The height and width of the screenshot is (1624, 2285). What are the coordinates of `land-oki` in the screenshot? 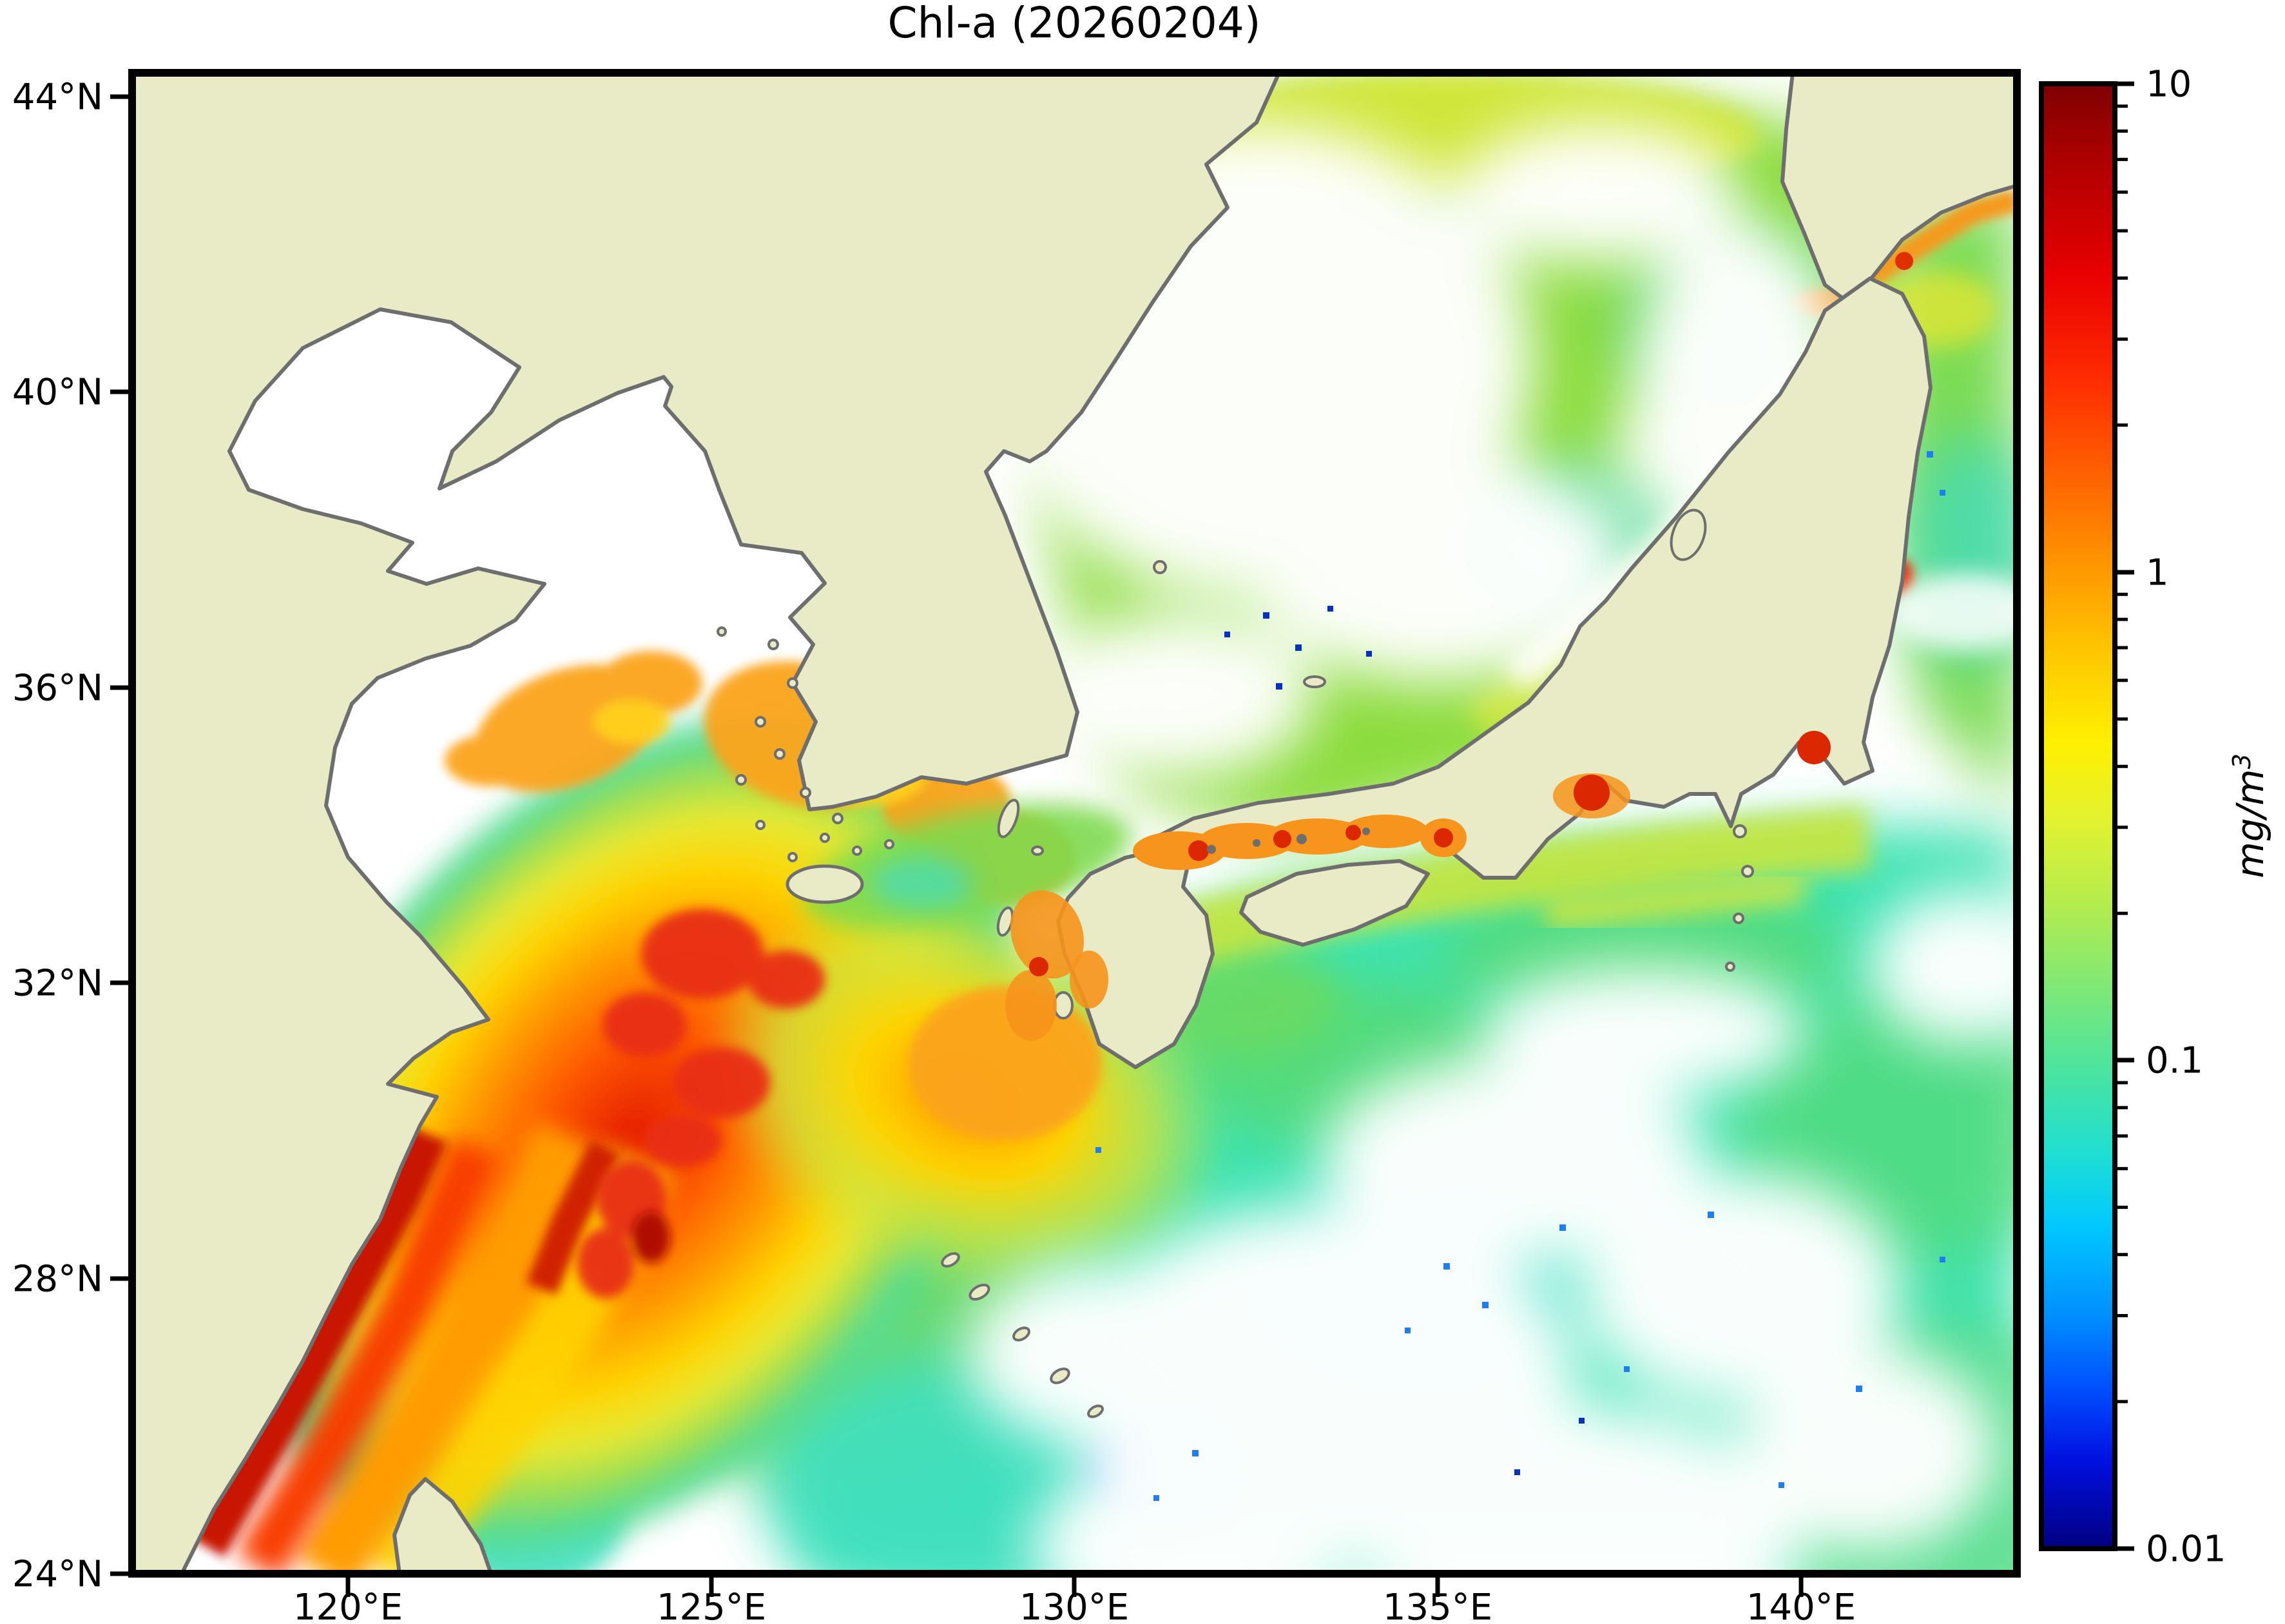 It's located at (1314, 681).